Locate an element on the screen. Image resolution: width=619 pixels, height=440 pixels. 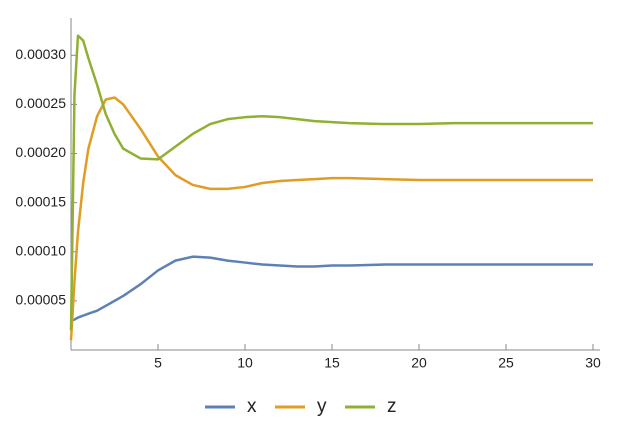
y-tick-label: 0.00025 is located at coordinates (40, 103).